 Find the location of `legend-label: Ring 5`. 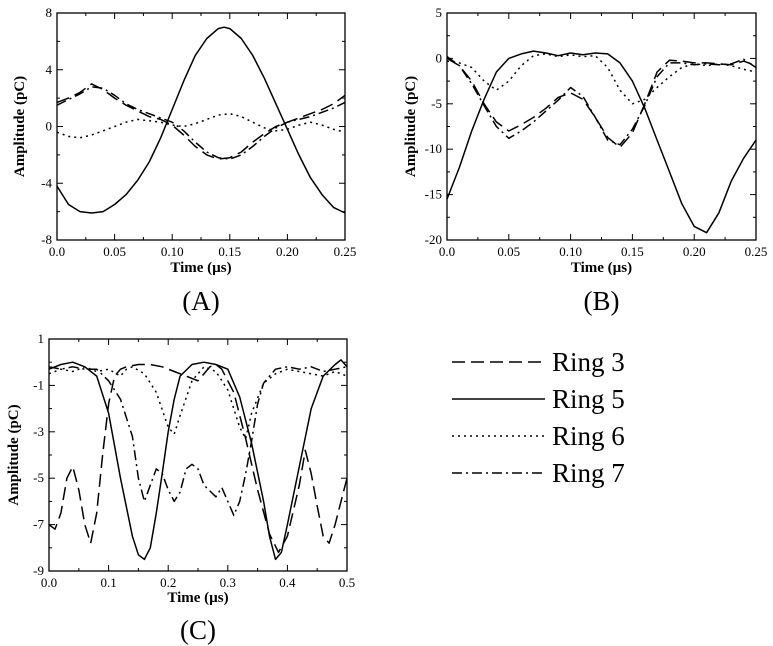

legend-label: Ring 5 is located at coordinates (588, 399).